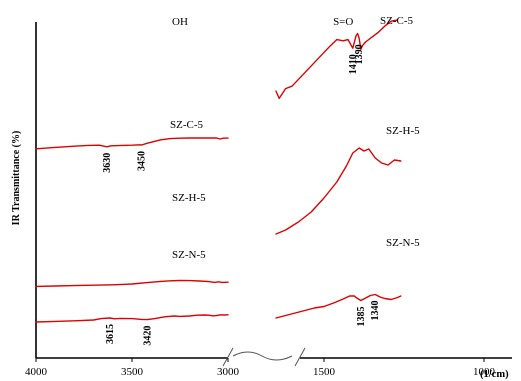 The width and height of the screenshot is (521, 381). What do you see at coordinates (484, 372) in the screenshot?
I see `x-tick-label: 1000` at bounding box center [484, 372].